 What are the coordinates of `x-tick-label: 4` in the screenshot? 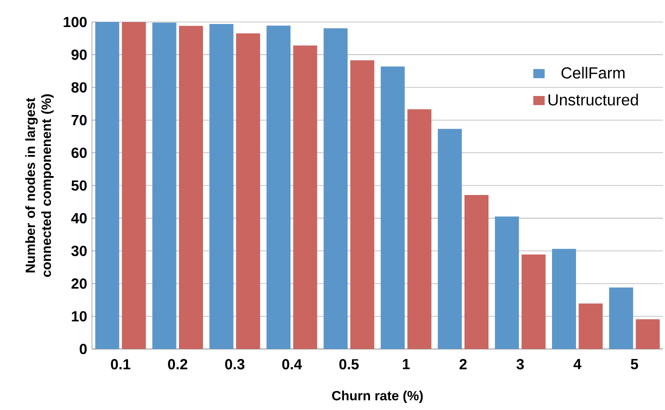 It's located at (578, 364).